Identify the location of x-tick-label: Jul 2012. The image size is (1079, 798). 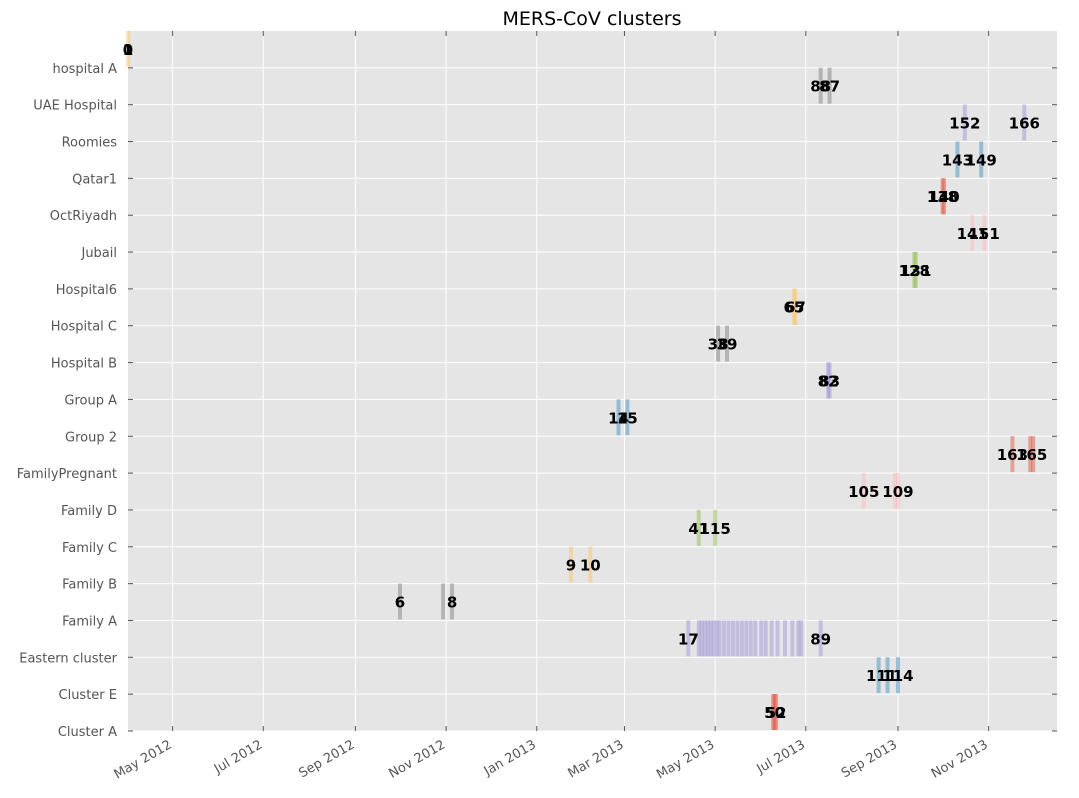
(238, 757).